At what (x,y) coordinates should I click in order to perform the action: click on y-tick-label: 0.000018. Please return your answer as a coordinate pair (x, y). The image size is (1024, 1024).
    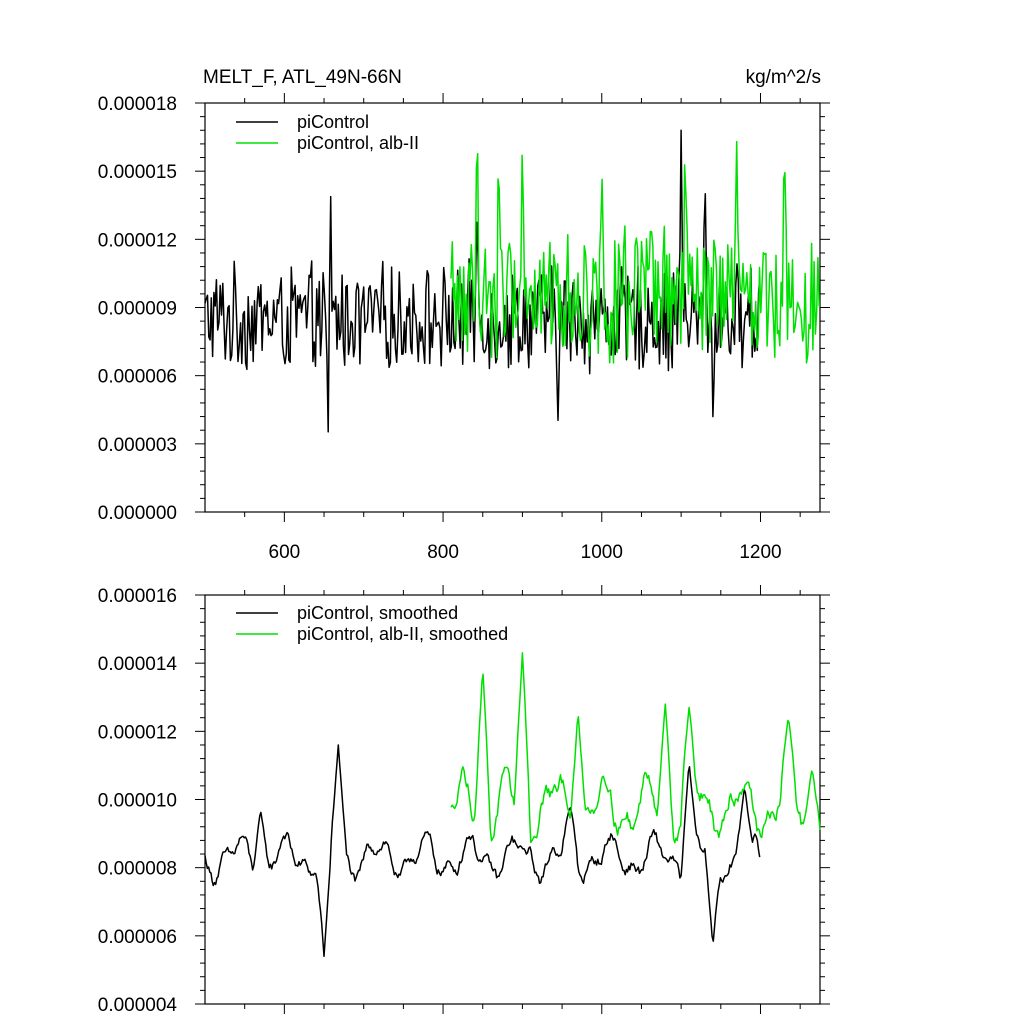
    Looking at the image, I should click on (137, 104).